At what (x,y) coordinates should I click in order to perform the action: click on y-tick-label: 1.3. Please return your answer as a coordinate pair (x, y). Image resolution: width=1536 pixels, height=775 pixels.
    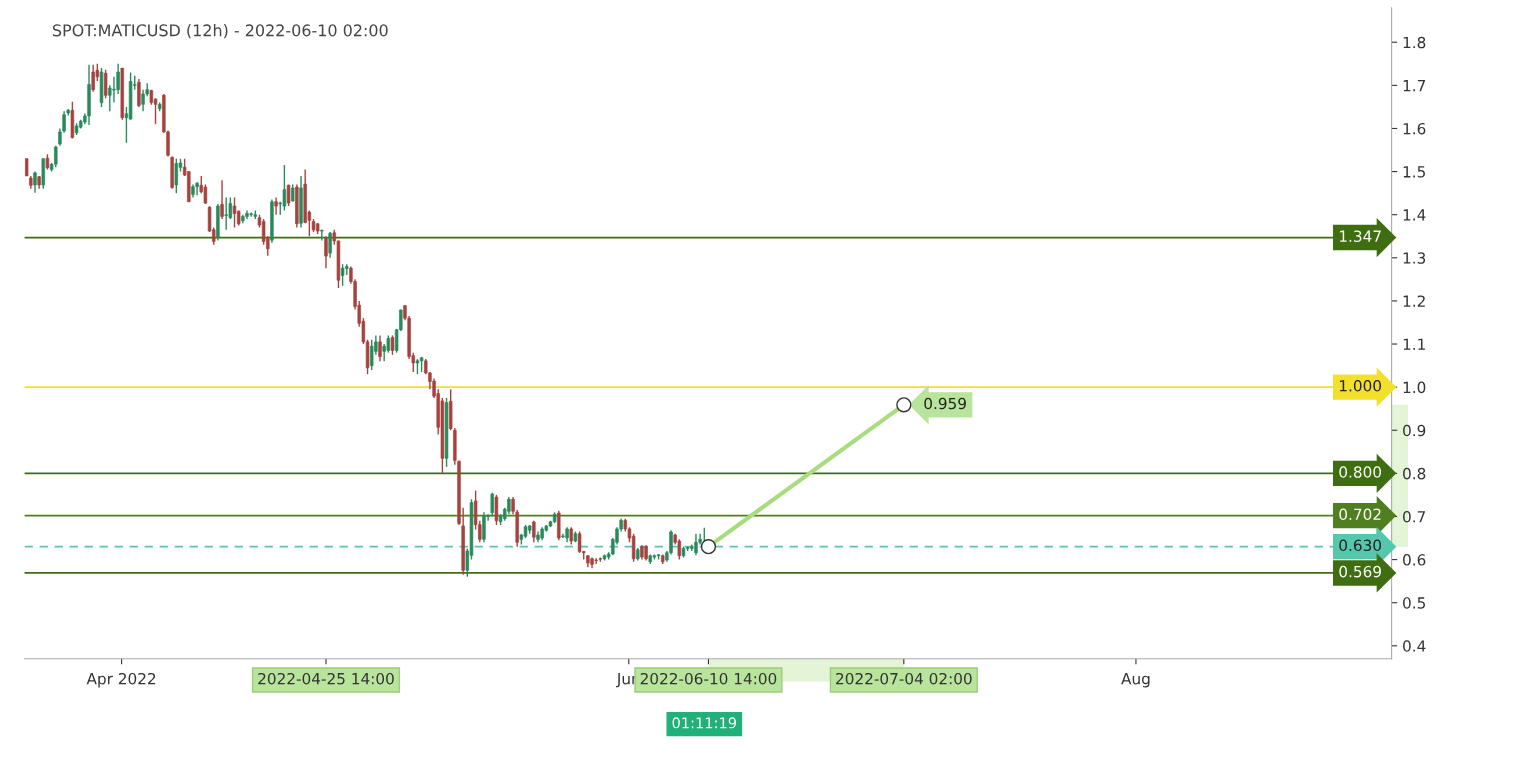
    Looking at the image, I should click on (1414, 258).